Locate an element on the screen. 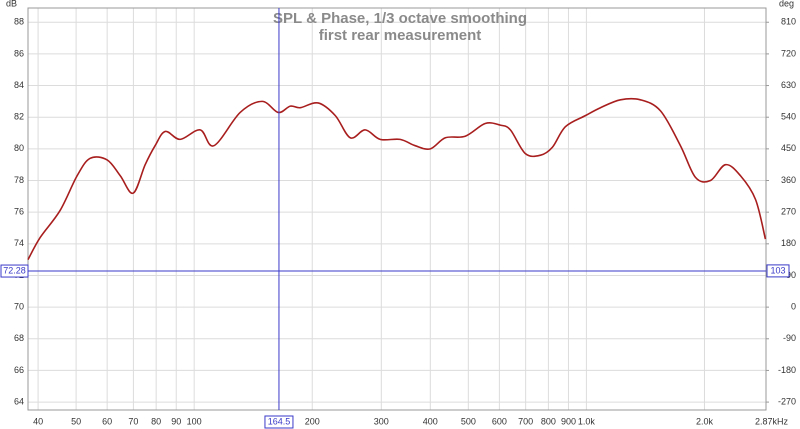 The height and width of the screenshot is (429, 800). cursor-y2-label-box is located at coordinates (778, 271).